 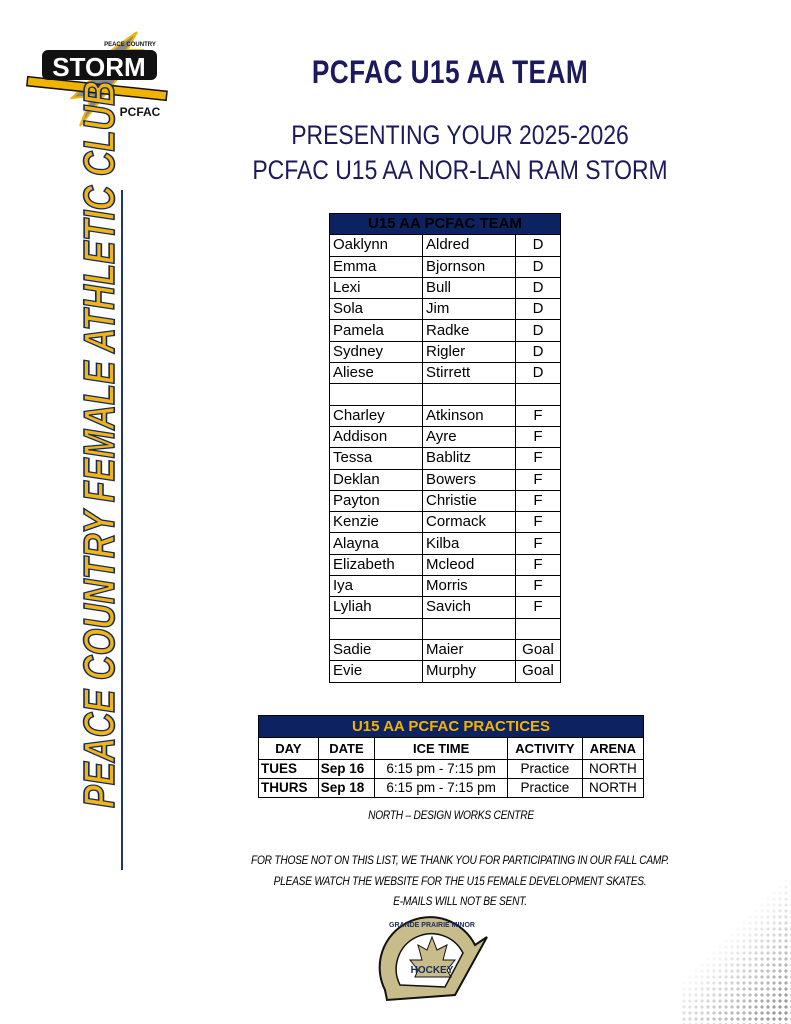 What do you see at coordinates (376, 671) in the screenshot?
I see `first-name: Evie` at bounding box center [376, 671].